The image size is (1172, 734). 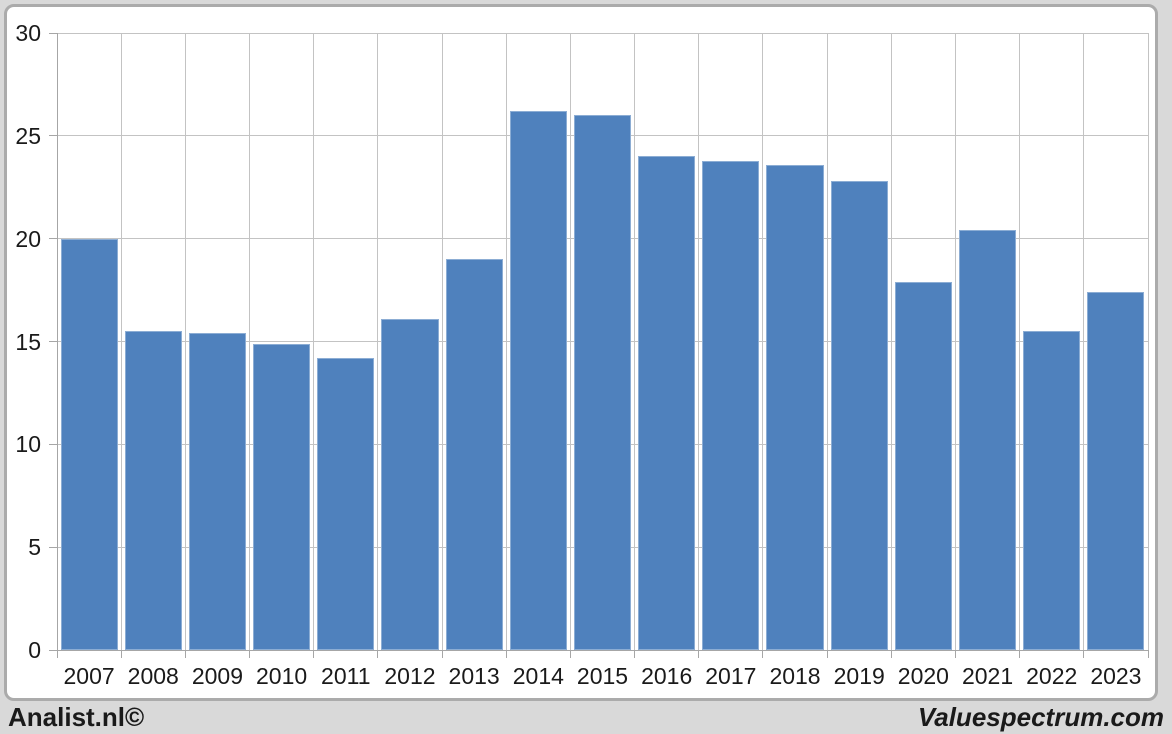 I want to click on y-tick-label: 0, so click(x=34, y=650).